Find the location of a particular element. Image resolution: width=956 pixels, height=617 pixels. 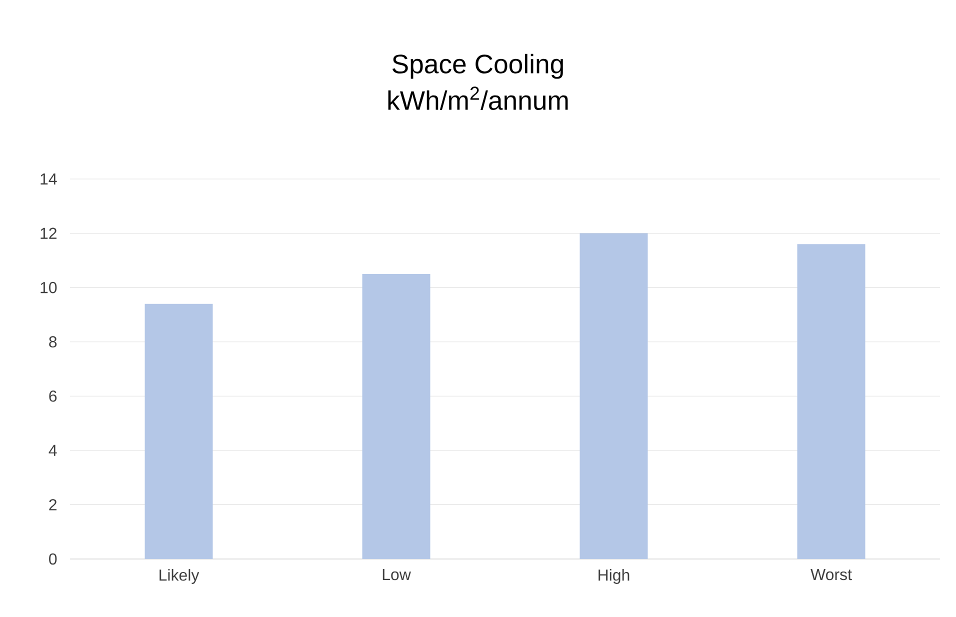

y-tick-label: 6 is located at coordinates (53, 396).